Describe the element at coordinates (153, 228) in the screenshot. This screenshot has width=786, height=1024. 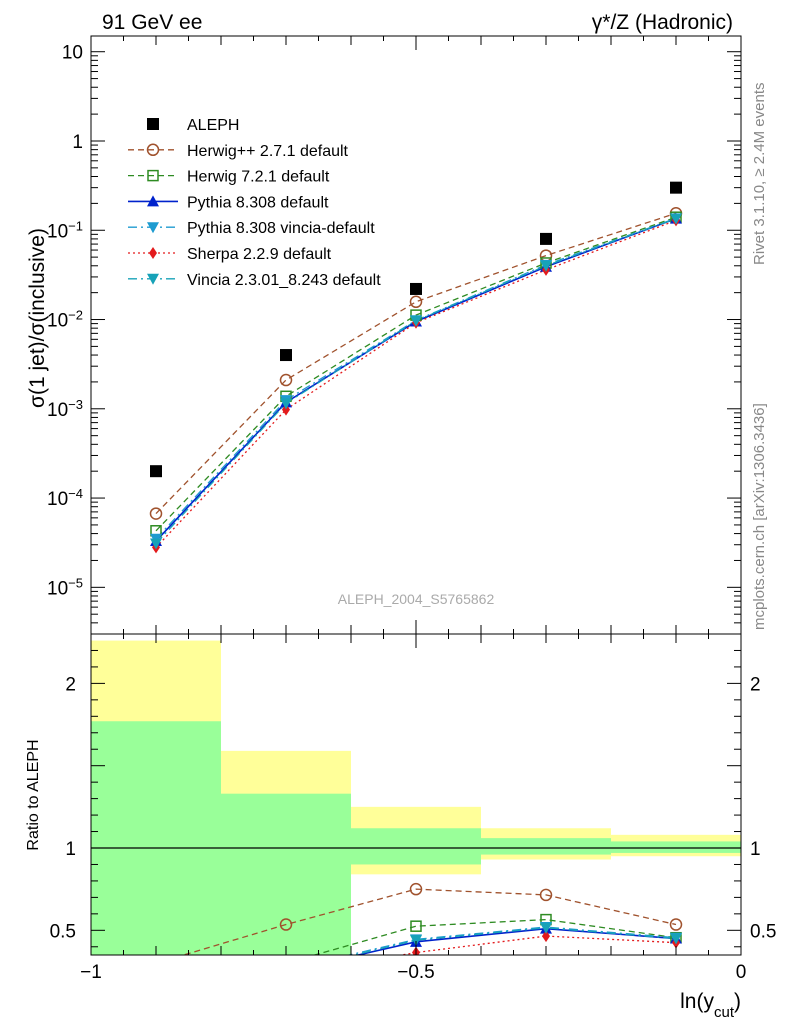
I see `legend-marker-pythia-8-308-vincia-default` at that location.